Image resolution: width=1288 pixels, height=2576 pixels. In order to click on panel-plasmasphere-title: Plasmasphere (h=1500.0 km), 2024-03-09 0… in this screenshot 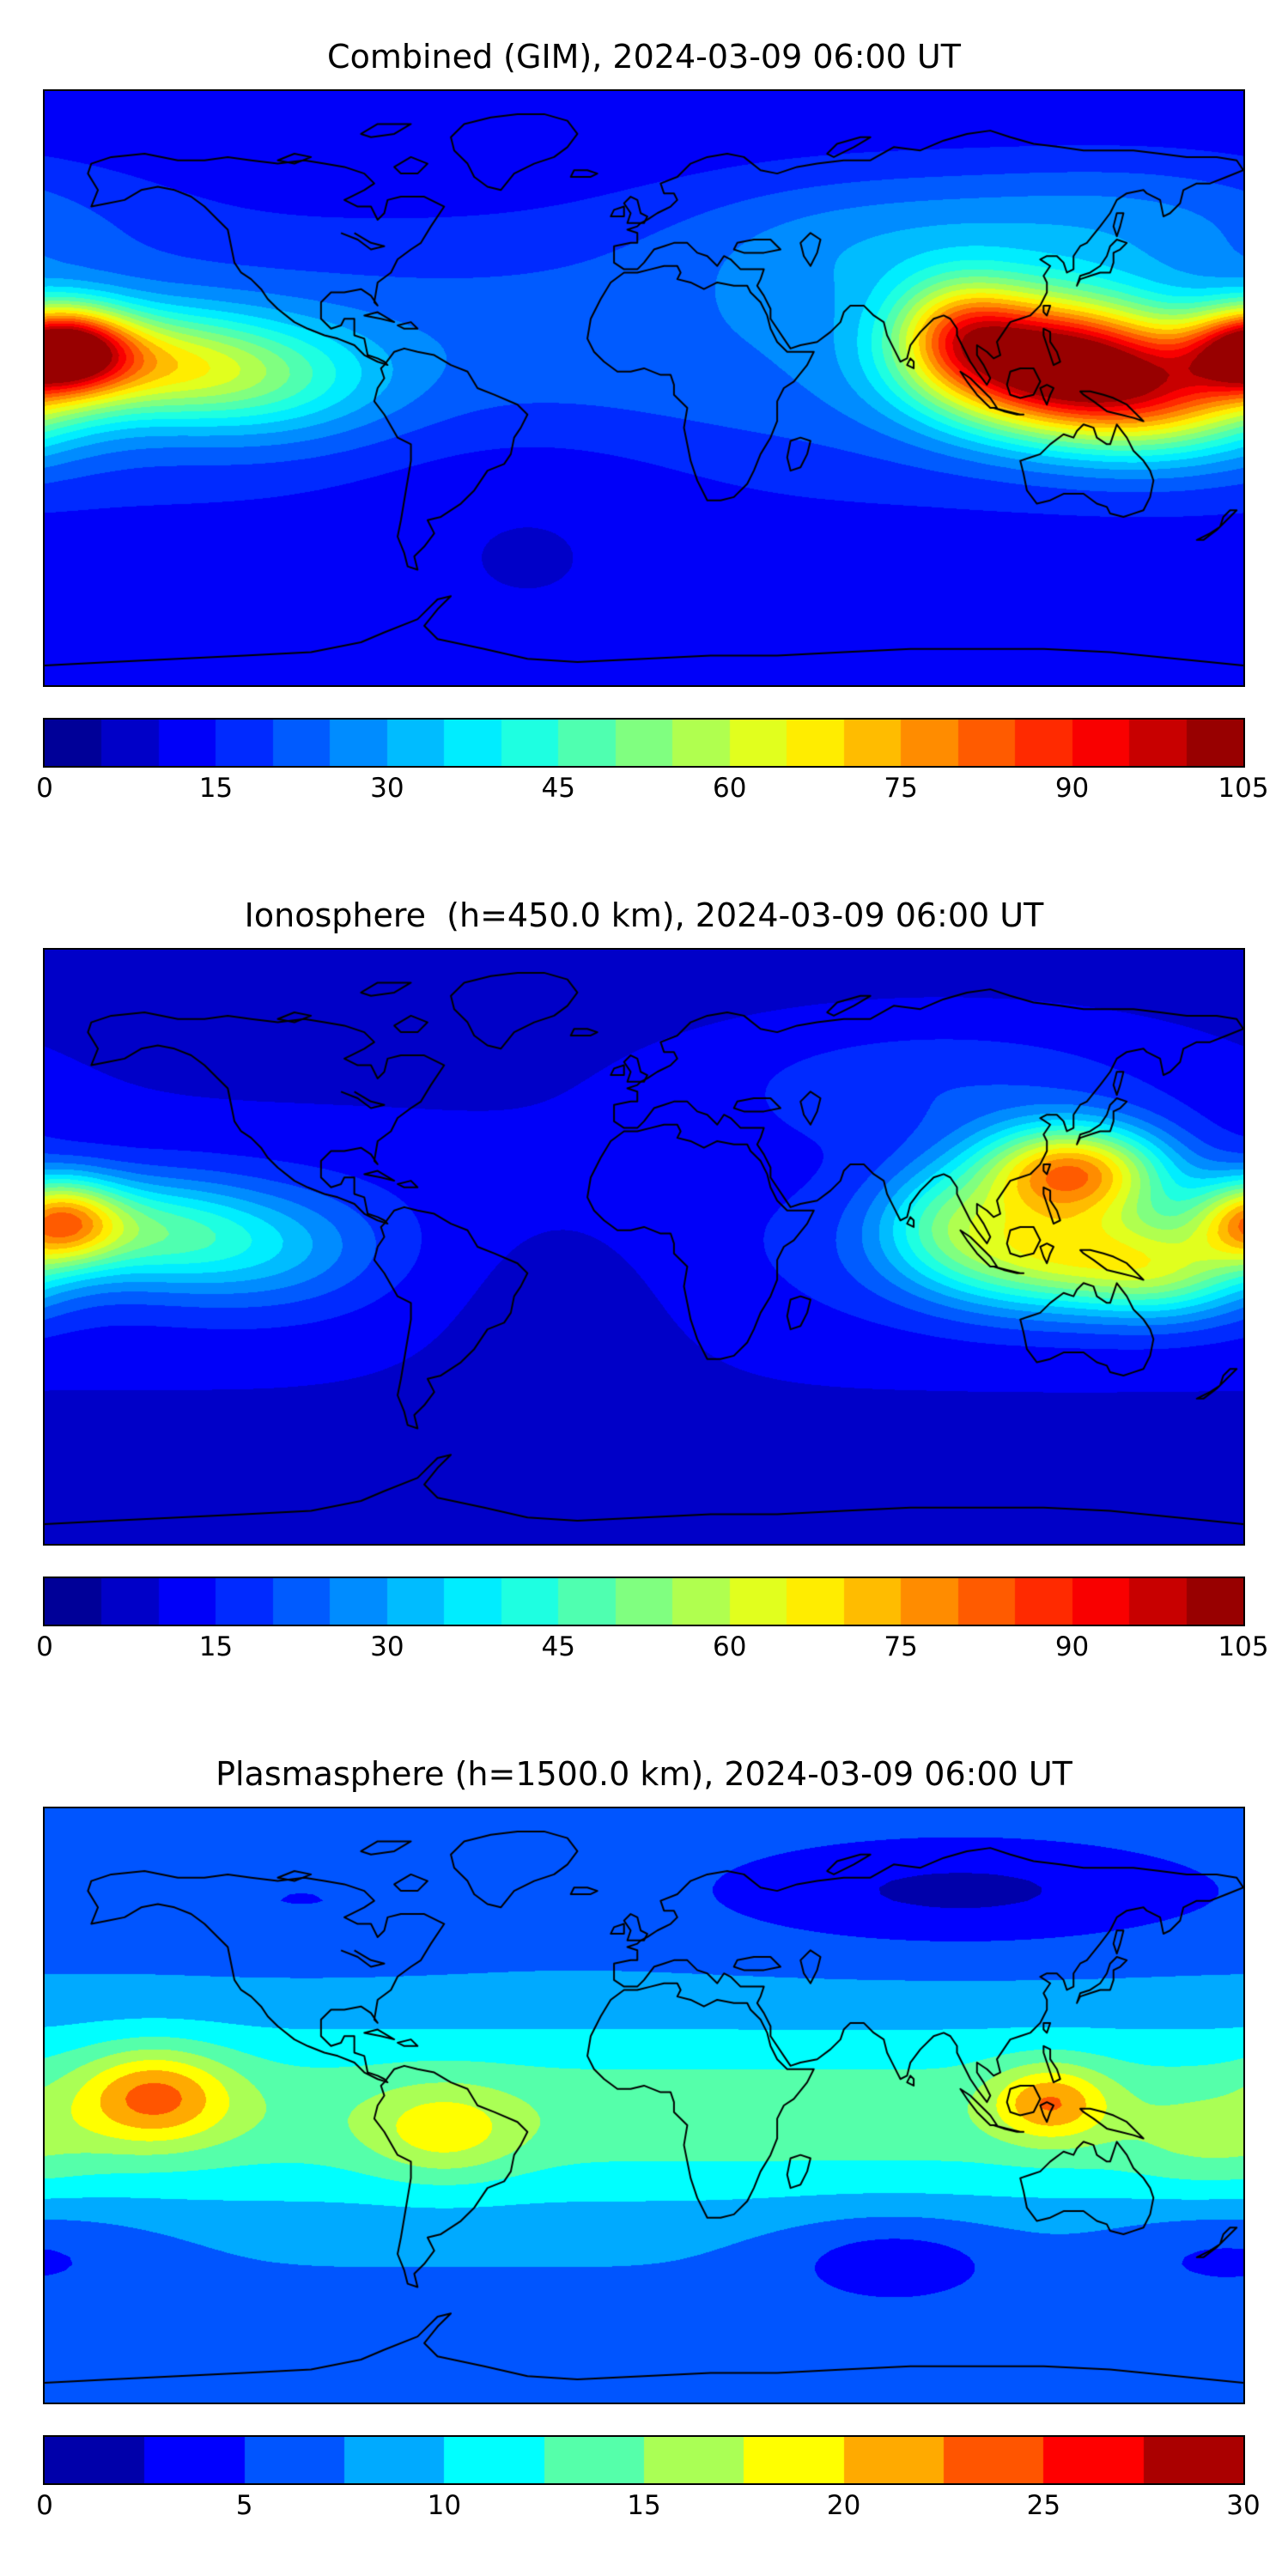, I will do `click(644, 1774)`.